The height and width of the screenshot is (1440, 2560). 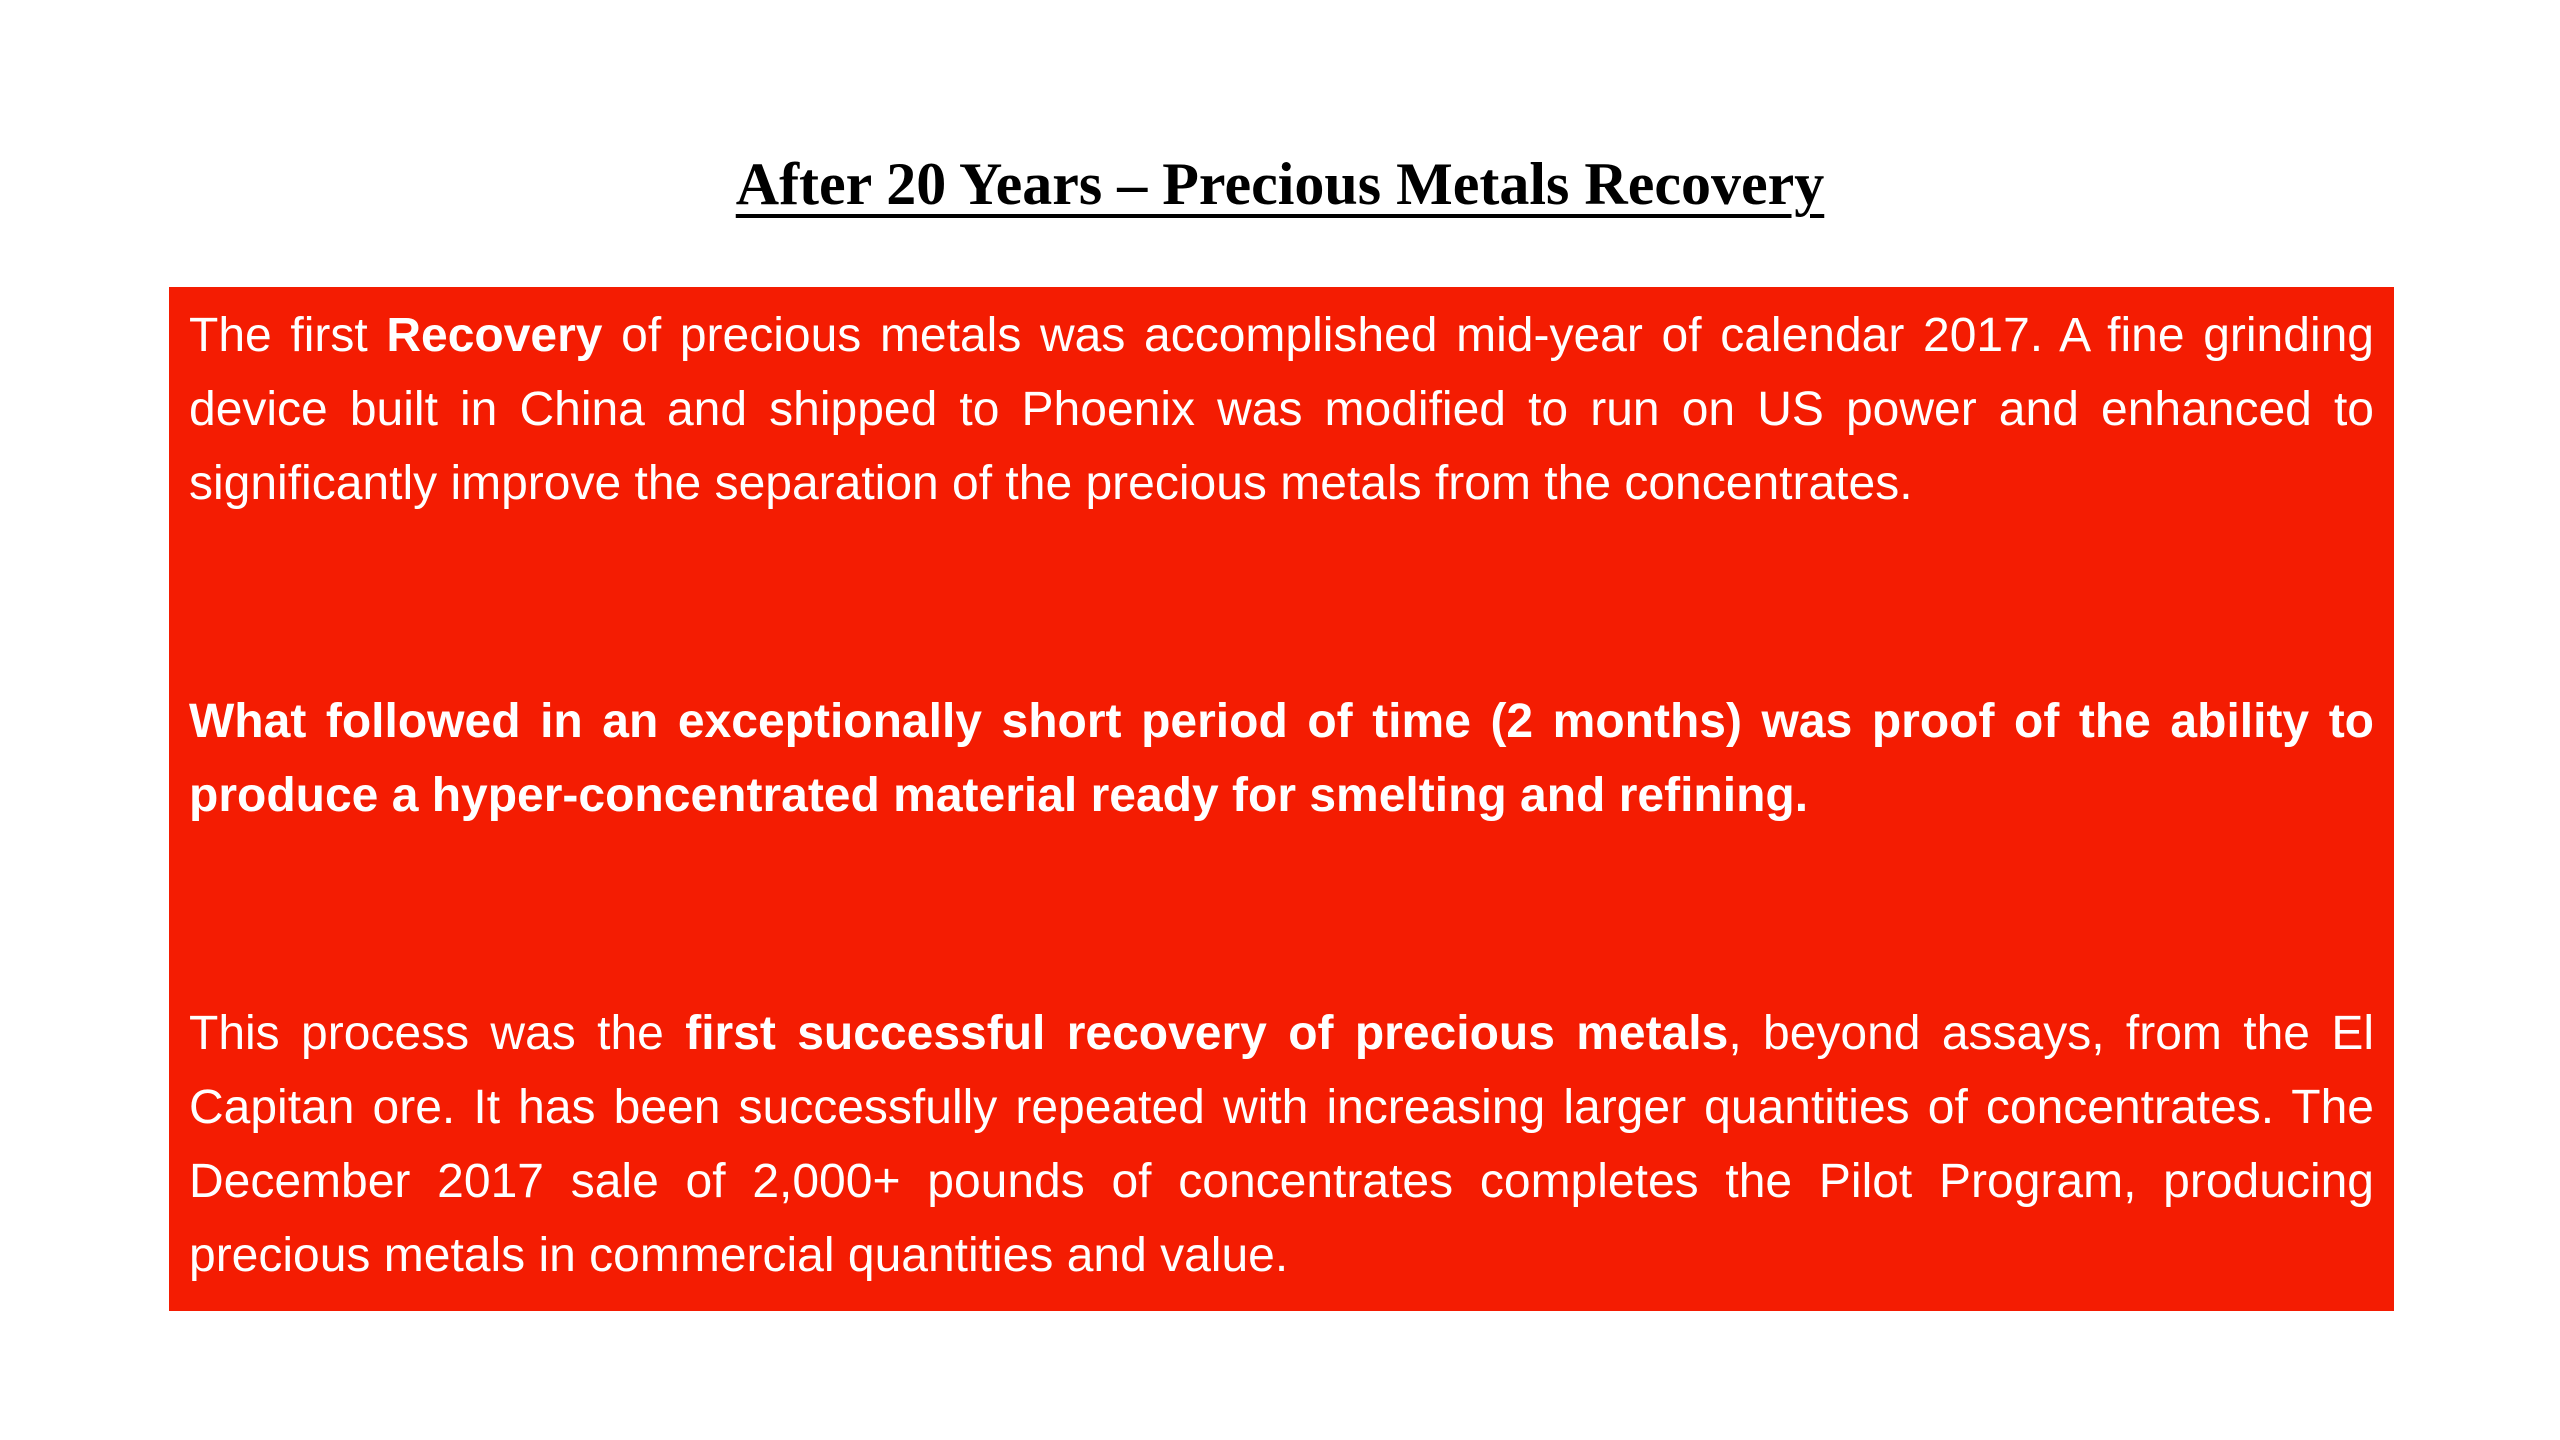 I want to click on bold-run: Recovery, so click(x=494, y=335).